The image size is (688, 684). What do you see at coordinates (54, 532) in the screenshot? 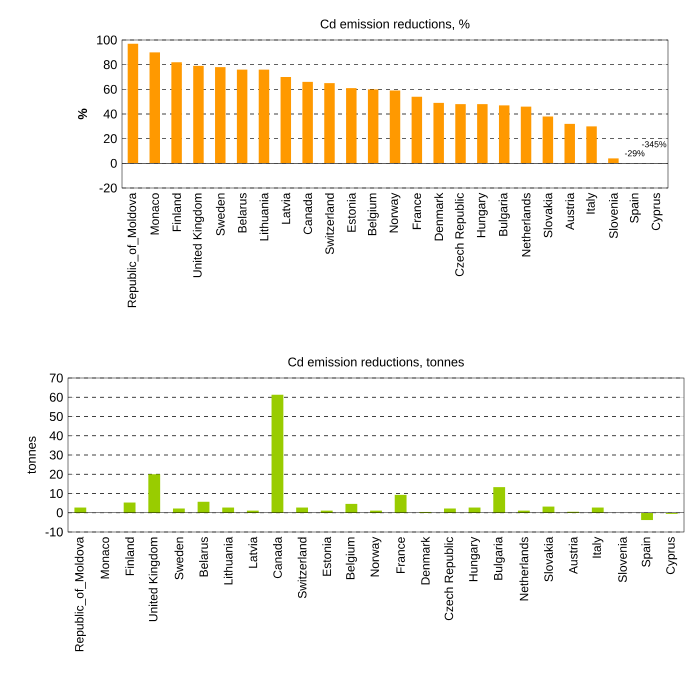
I see `y-tick-label: -10` at bounding box center [54, 532].